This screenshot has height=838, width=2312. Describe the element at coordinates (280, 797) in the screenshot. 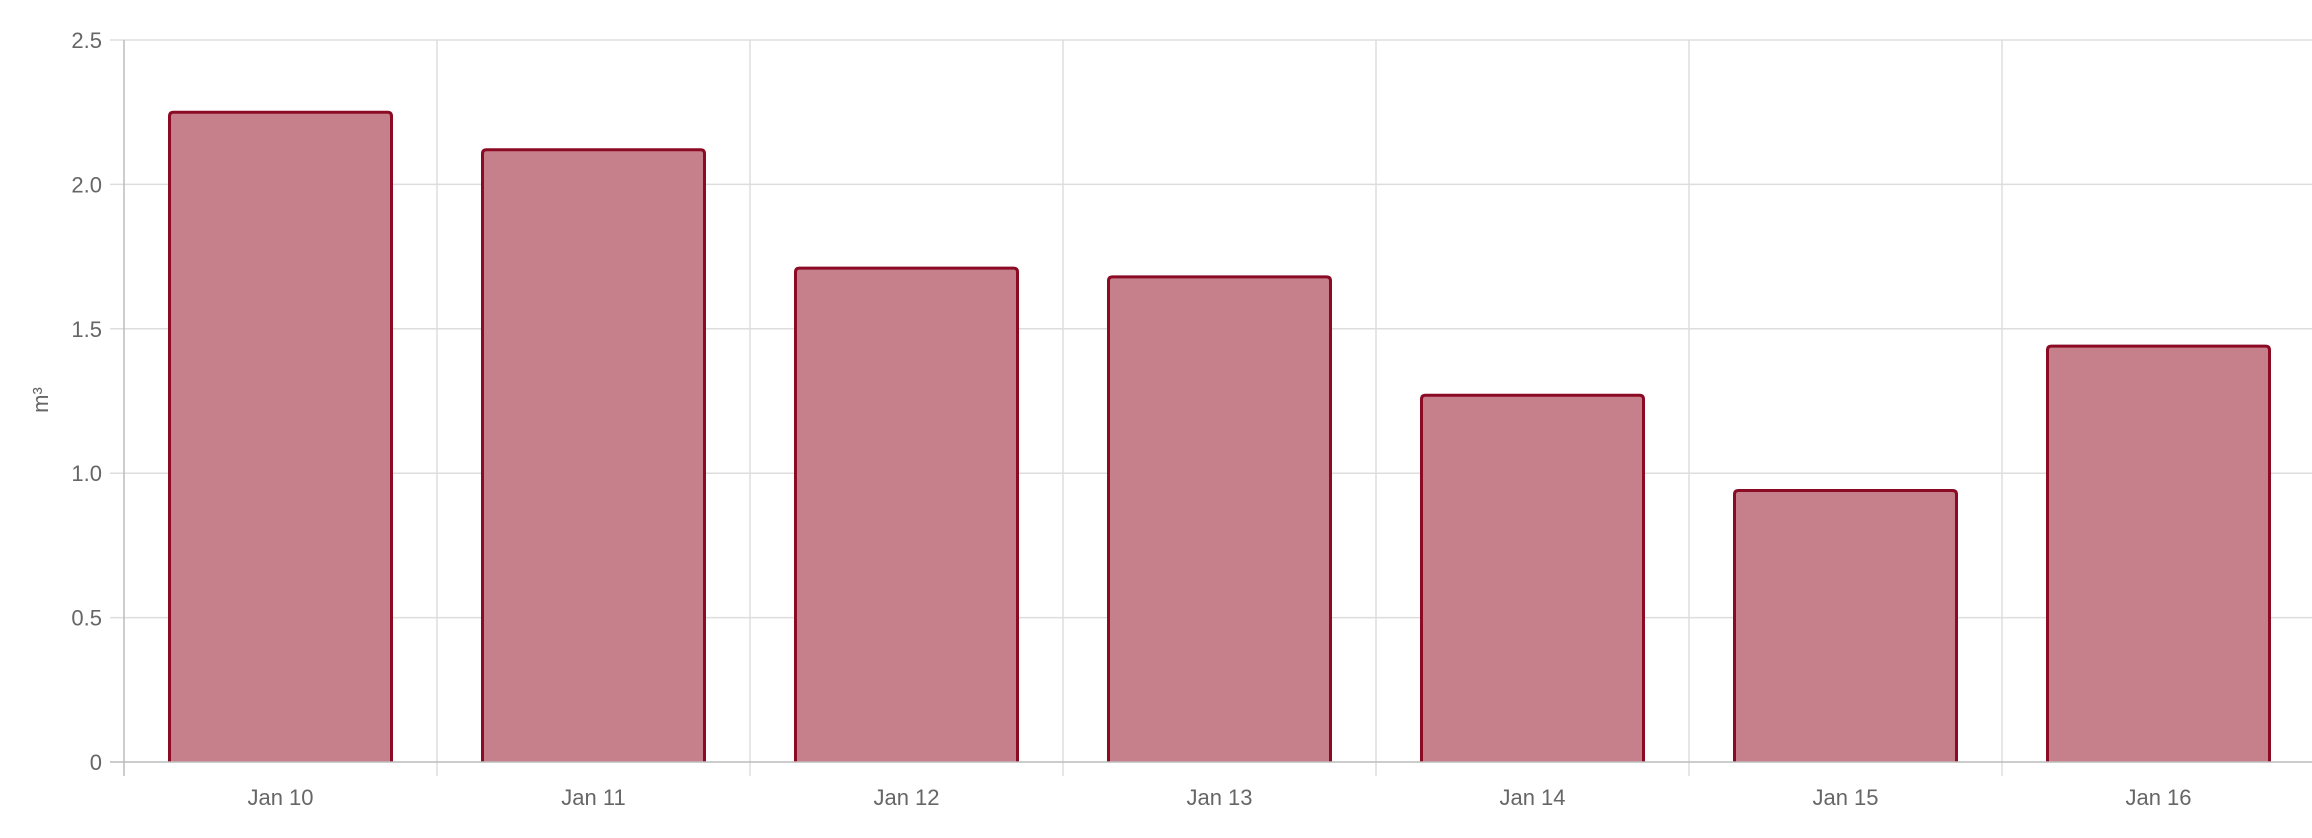

I see `x-tick-label: Jan 10` at that location.